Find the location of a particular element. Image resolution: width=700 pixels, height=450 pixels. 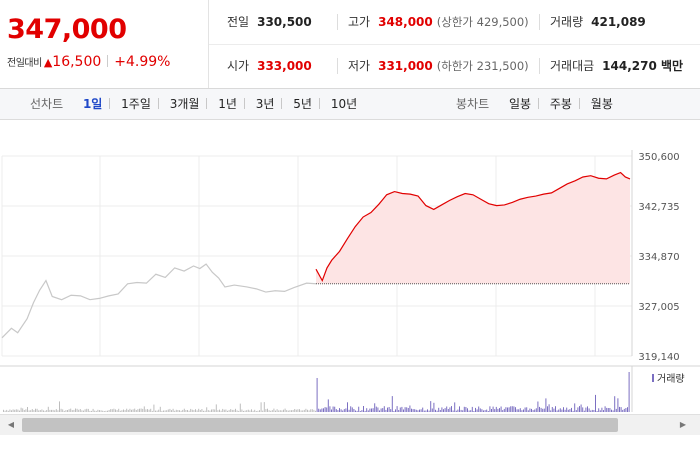

tab-3month: 3개월 is located at coordinates (184, 104).